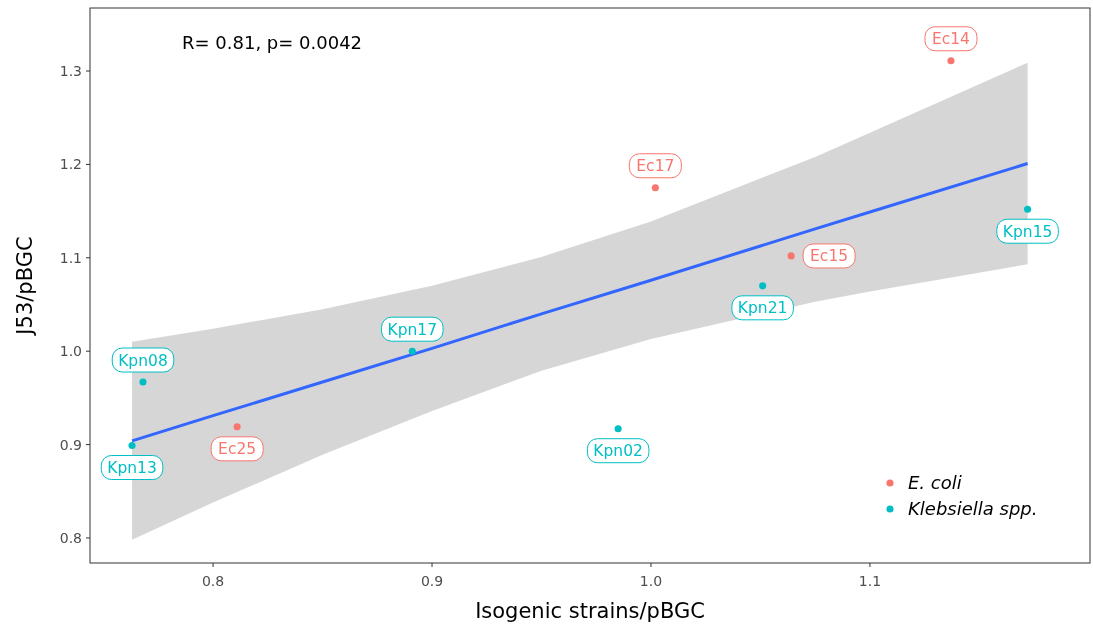 Image resolution: width=1093 pixels, height=628 pixels. I want to click on y-axis-title: J53/pBGC, so click(25, 286).